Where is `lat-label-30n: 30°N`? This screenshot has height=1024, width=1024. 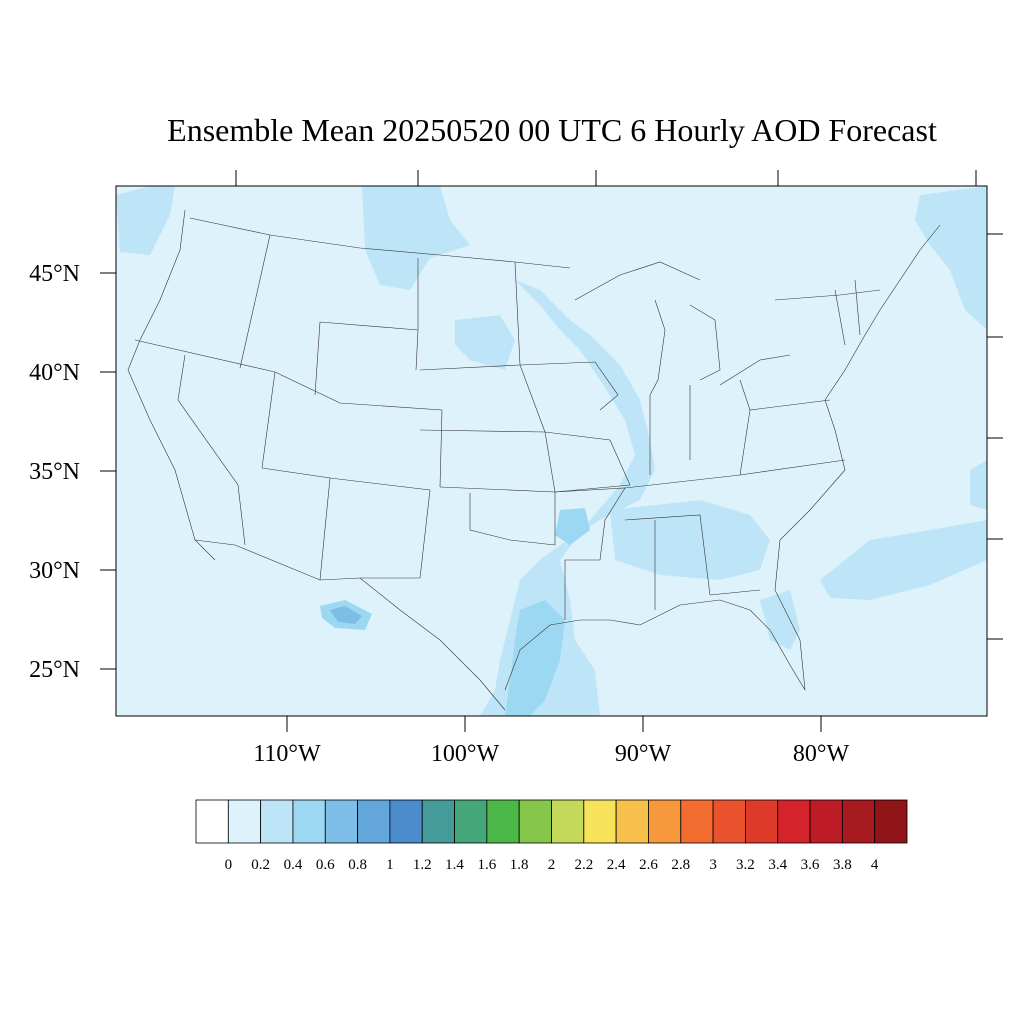 lat-label-30n: 30°N is located at coordinates (54, 571).